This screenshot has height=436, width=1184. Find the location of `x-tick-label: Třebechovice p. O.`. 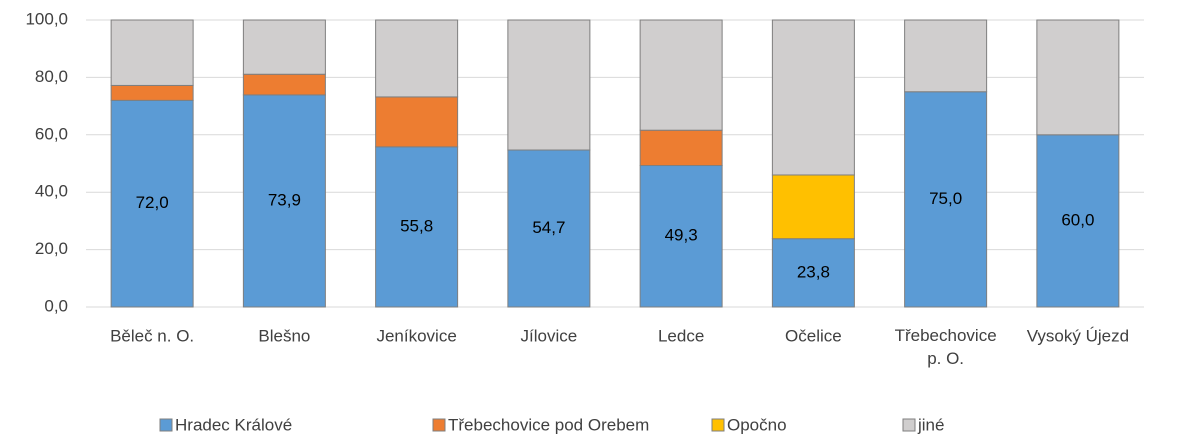

x-tick-label: Třebechovice p. O. is located at coordinates (946, 347).